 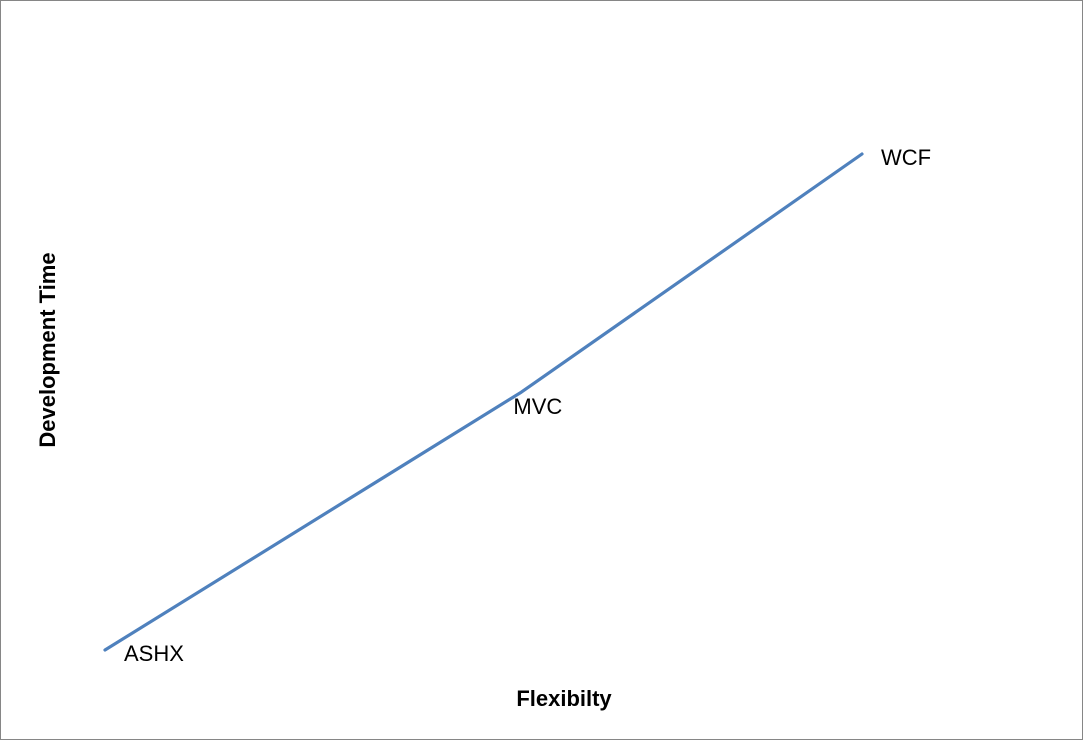 I want to click on data-label-wcf: WCF, so click(x=906, y=157).